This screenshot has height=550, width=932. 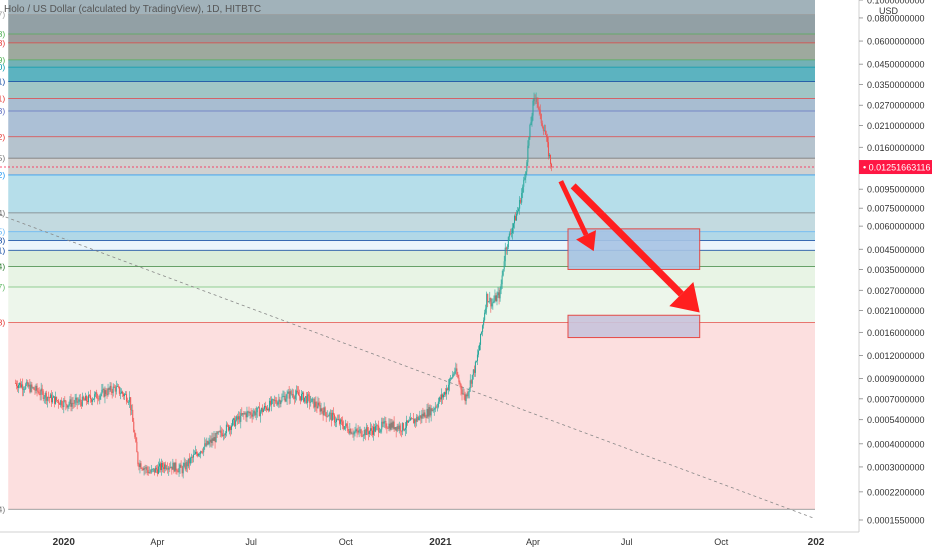 I want to click on fib-level-label: 2(0.01397699855), so click(x=2, y=158).